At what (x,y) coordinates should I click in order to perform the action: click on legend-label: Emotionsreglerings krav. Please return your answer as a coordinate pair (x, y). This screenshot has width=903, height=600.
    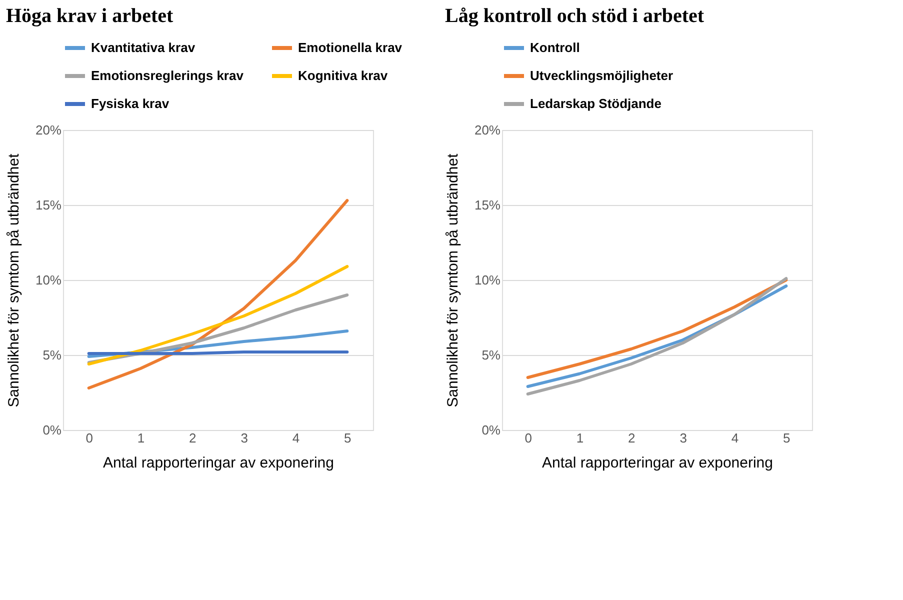
    Looking at the image, I should click on (167, 75).